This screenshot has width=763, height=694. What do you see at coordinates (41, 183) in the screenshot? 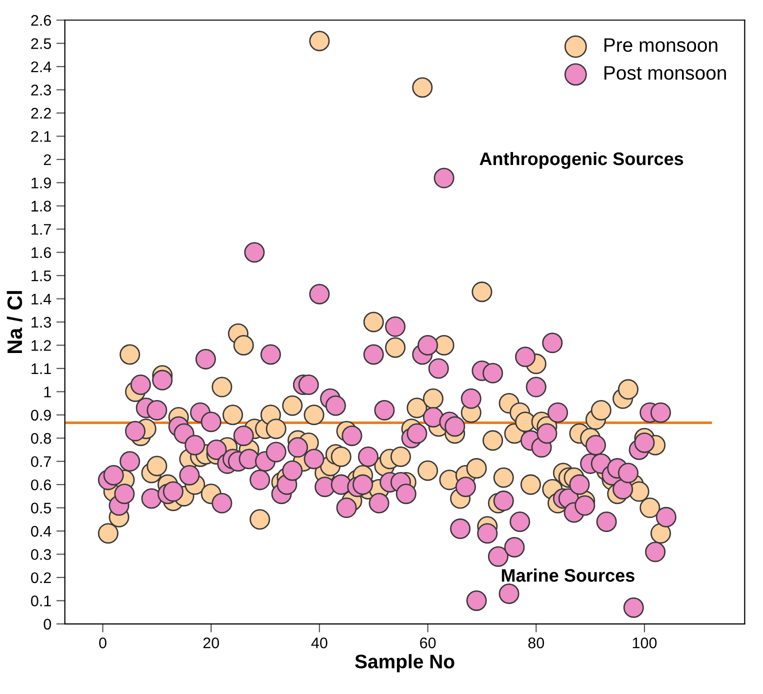
I see `y-tick-label: 1.9` at bounding box center [41, 183].